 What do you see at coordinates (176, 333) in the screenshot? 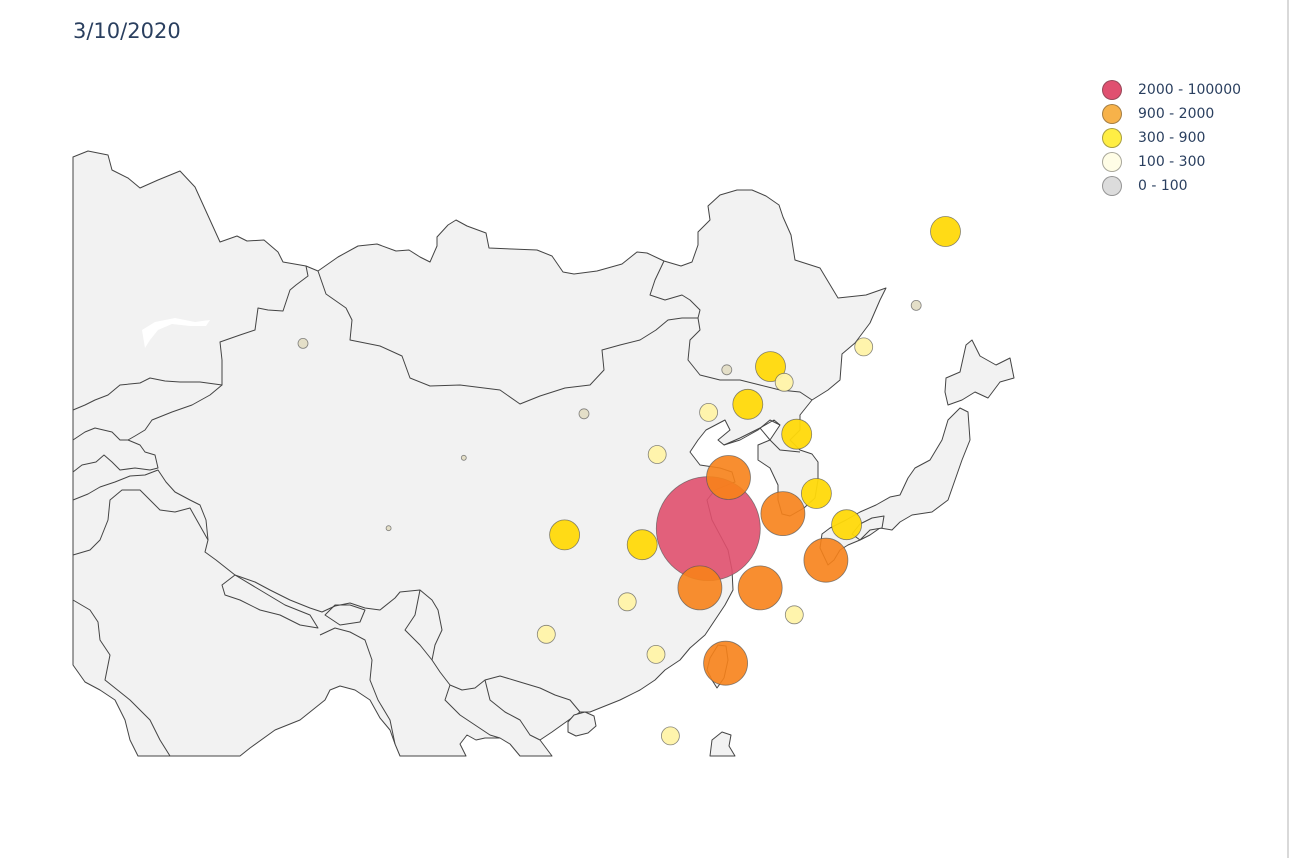
I see `lake-balkhash` at bounding box center [176, 333].